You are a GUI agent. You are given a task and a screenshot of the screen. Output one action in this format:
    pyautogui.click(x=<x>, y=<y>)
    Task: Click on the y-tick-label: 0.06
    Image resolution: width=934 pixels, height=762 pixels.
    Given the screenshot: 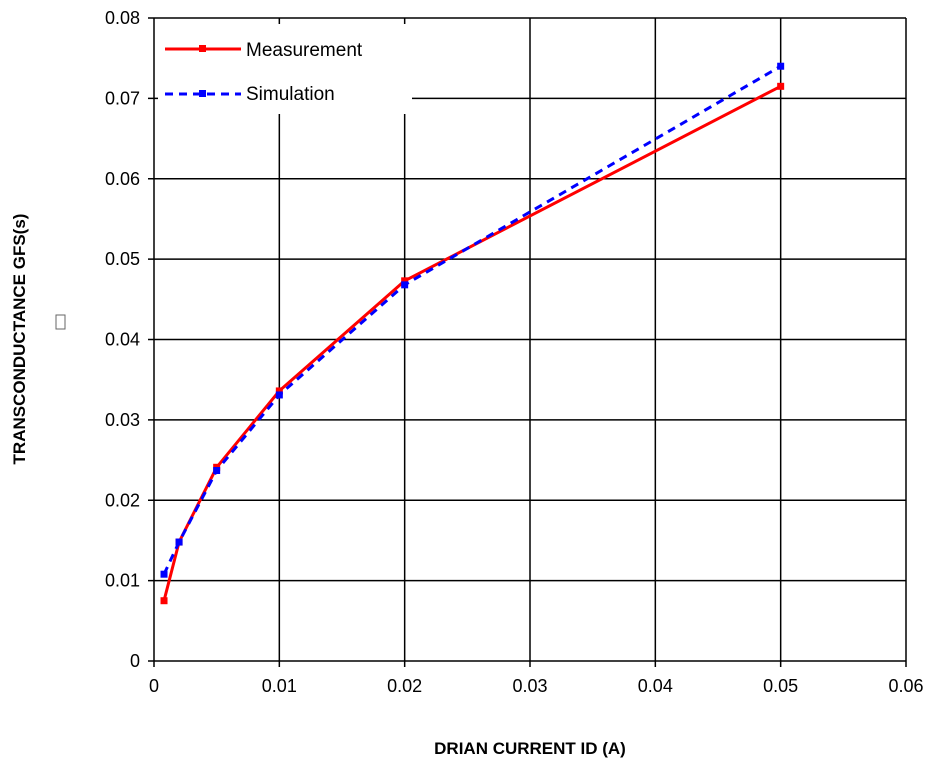 What is the action you would take?
    pyautogui.click(x=122, y=179)
    